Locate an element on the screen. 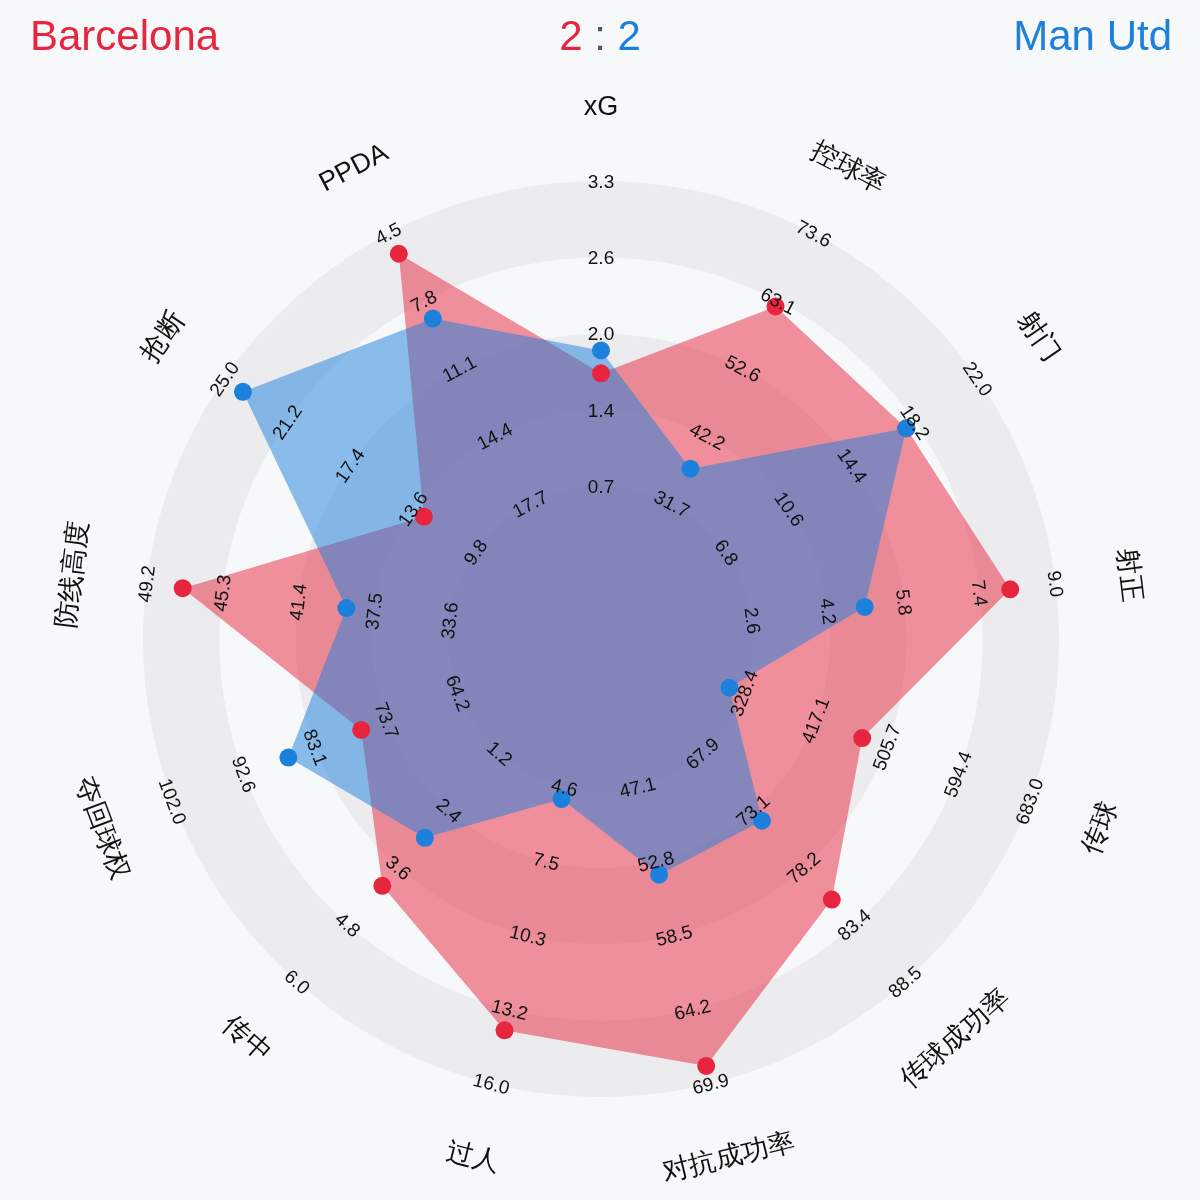 The width and height of the screenshot is (1200, 1200). text: 13.2 is located at coordinates (510, 1009).